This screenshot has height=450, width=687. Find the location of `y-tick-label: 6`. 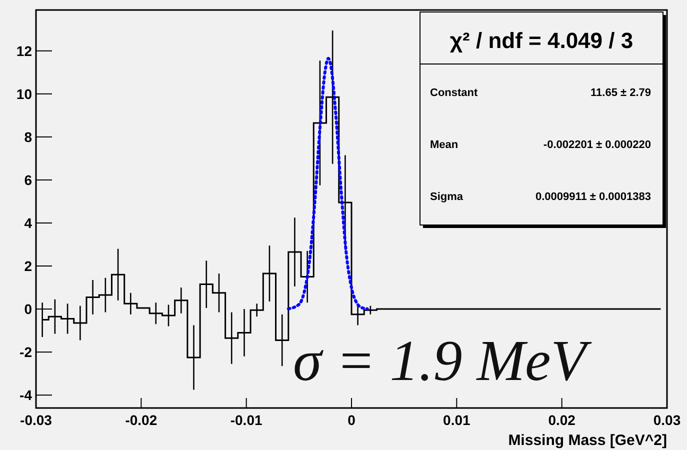

y-tick-label: 6 is located at coordinates (28, 180).